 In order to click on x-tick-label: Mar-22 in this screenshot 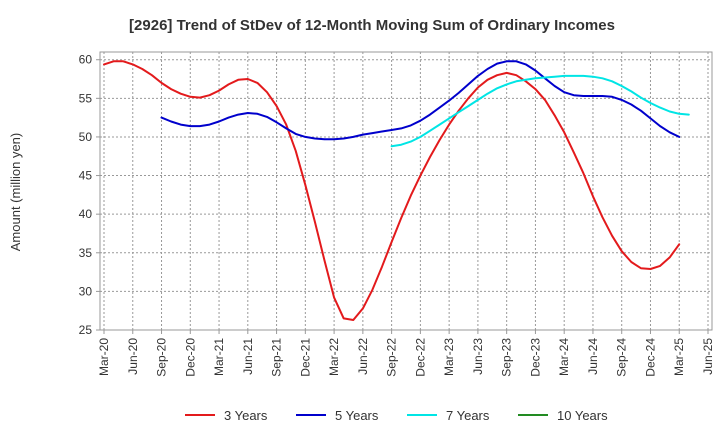, I will do `click(334, 357)`.